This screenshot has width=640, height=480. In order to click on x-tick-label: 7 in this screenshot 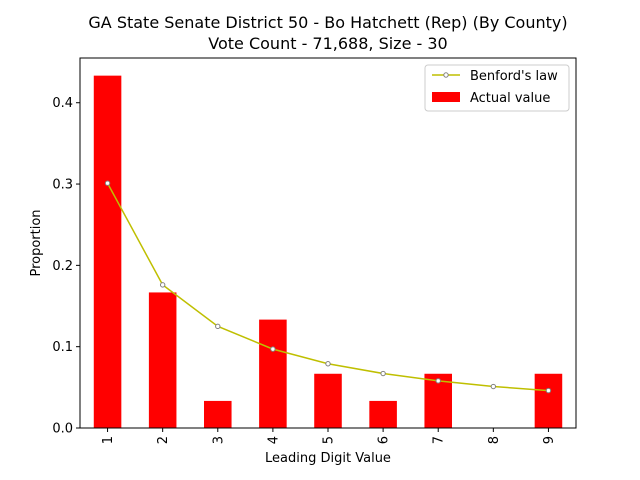, I will do `click(439, 440)`.